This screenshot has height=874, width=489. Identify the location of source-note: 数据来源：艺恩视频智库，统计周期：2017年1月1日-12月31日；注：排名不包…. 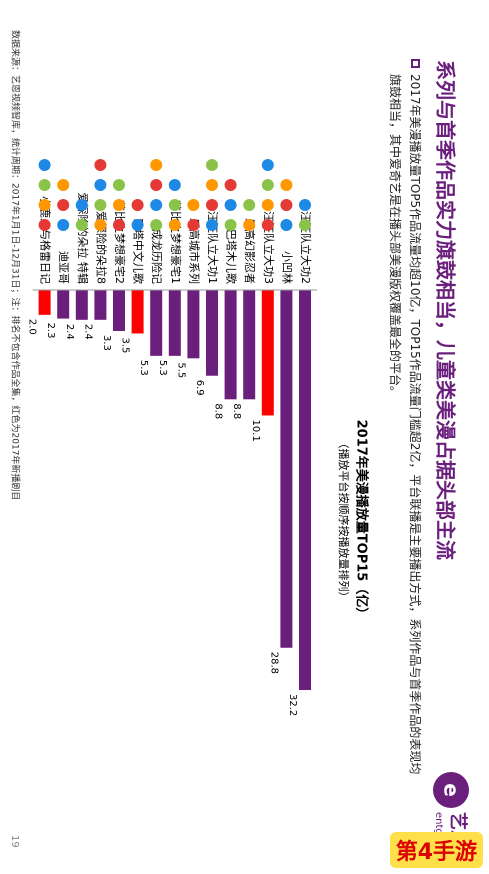
(16, 265).